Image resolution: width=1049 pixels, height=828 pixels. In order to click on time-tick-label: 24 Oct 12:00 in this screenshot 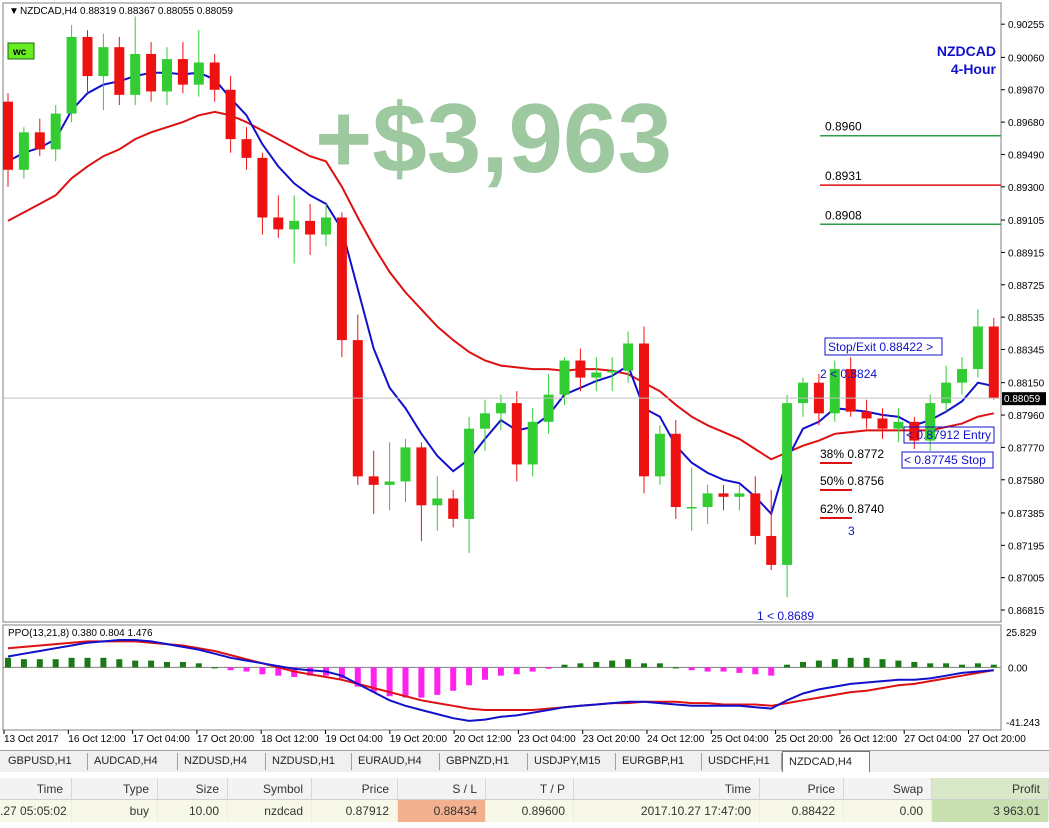, I will do `click(676, 739)`.